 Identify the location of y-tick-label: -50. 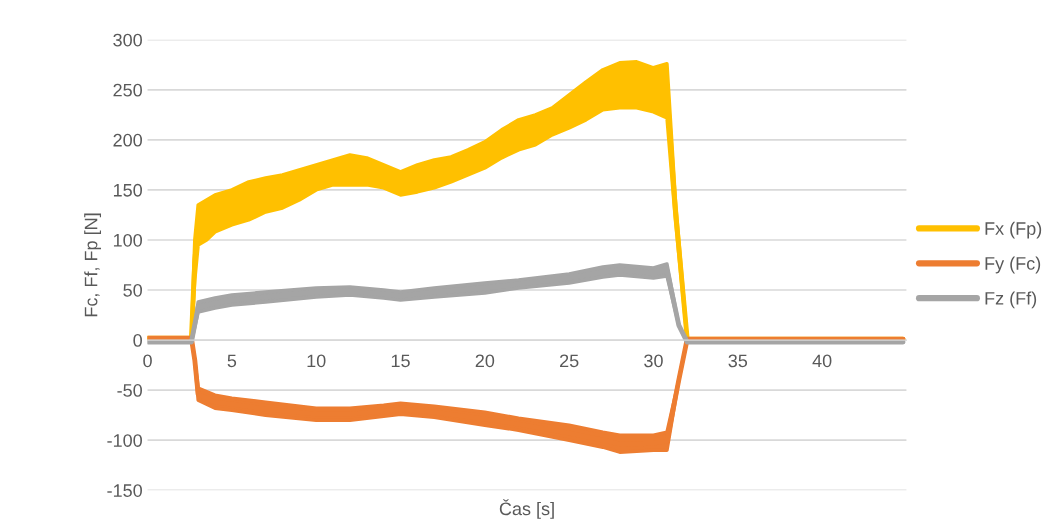
(129, 390).